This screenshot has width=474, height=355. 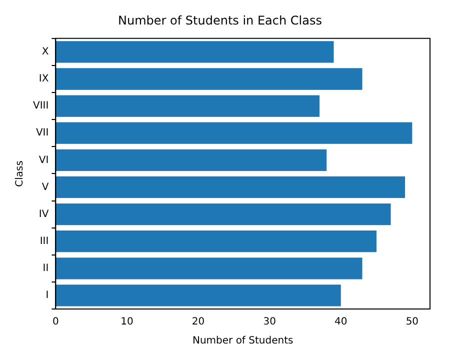 What do you see at coordinates (44, 241) in the screenshot?
I see `y-tick-label: III` at bounding box center [44, 241].